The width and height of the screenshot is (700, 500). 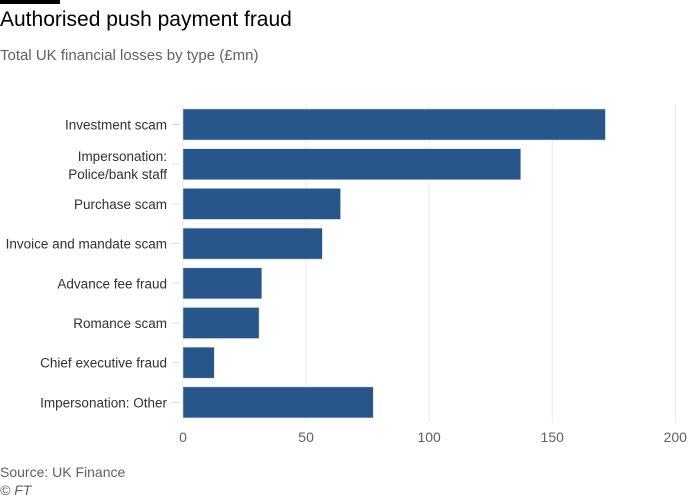 I want to click on category-label: Chief executive fraud, so click(x=103, y=363).